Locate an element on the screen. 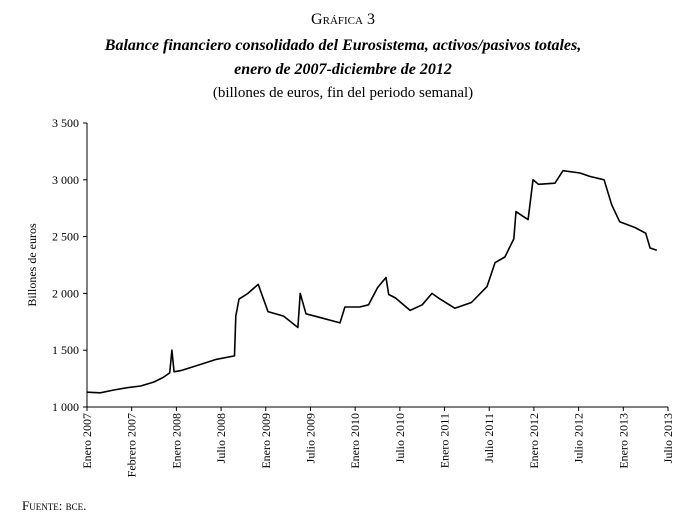  x-tick-label: Enero 2013 is located at coordinates (623, 441).